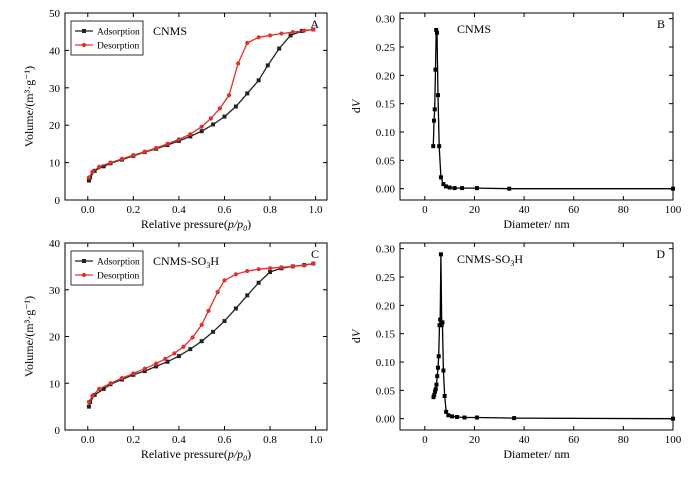 The height and width of the screenshot is (477, 700). What do you see at coordinates (660, 254) in the screenshot?
I see `panel-letter: D` at bounding box center [660, 254].